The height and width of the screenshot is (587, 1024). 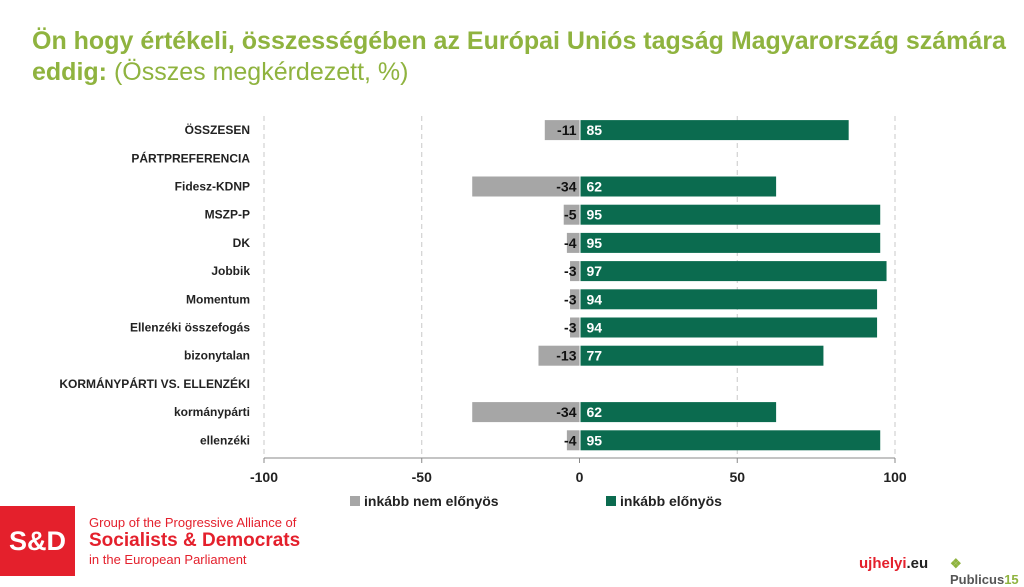 What do you see at coordinates (227, 215) in the screenshot?
I see `category-label: MSZP-P` at bounding box center [227, 215].